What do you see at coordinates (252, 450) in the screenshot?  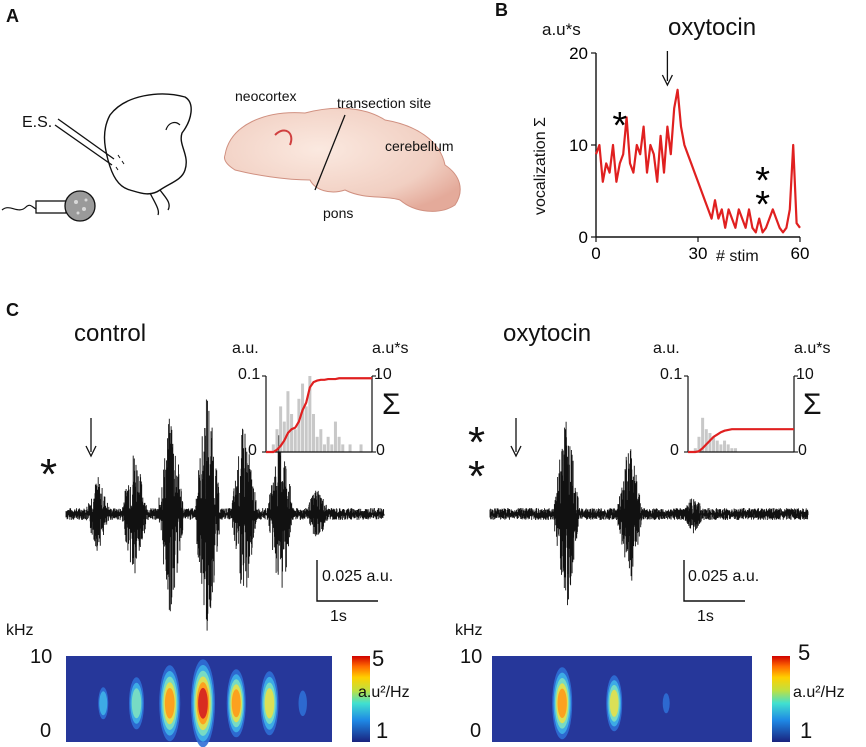 I see `control-inset-ytick-bottom-left: 0` at bounding box center [252, 450].